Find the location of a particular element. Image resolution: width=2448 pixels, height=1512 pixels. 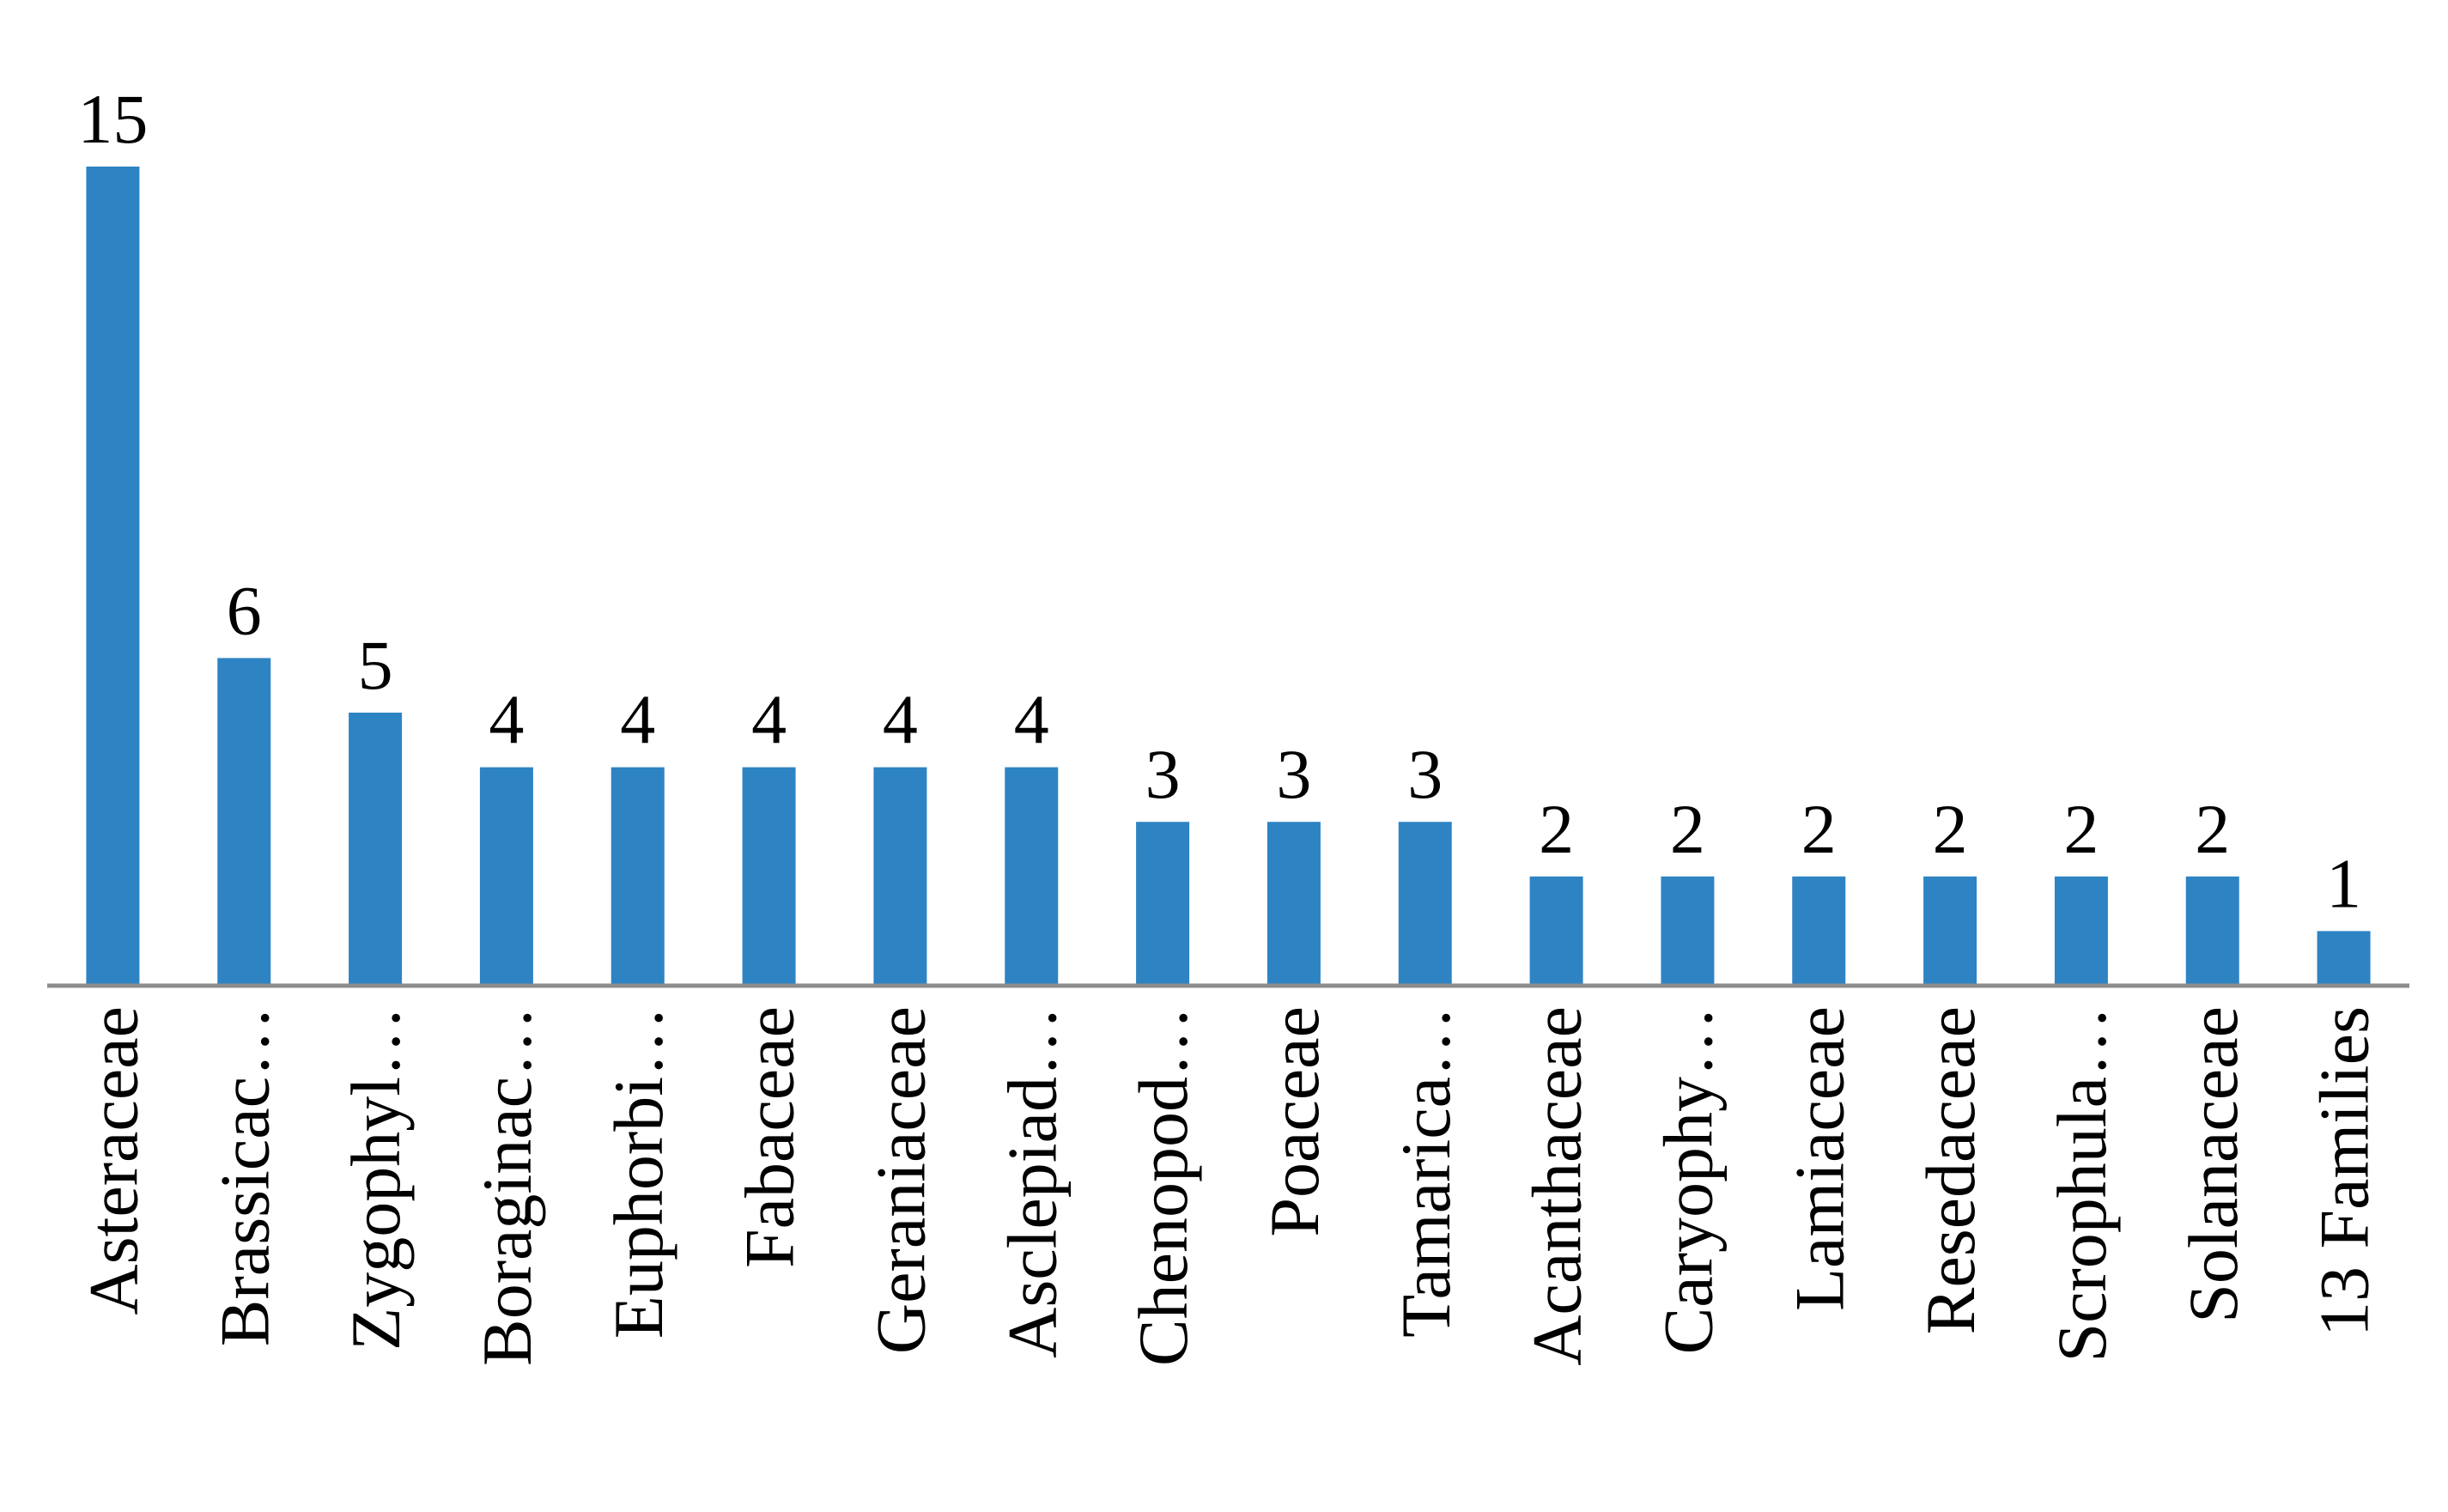

value-label: 1 is located at coordinates (2343, 883).